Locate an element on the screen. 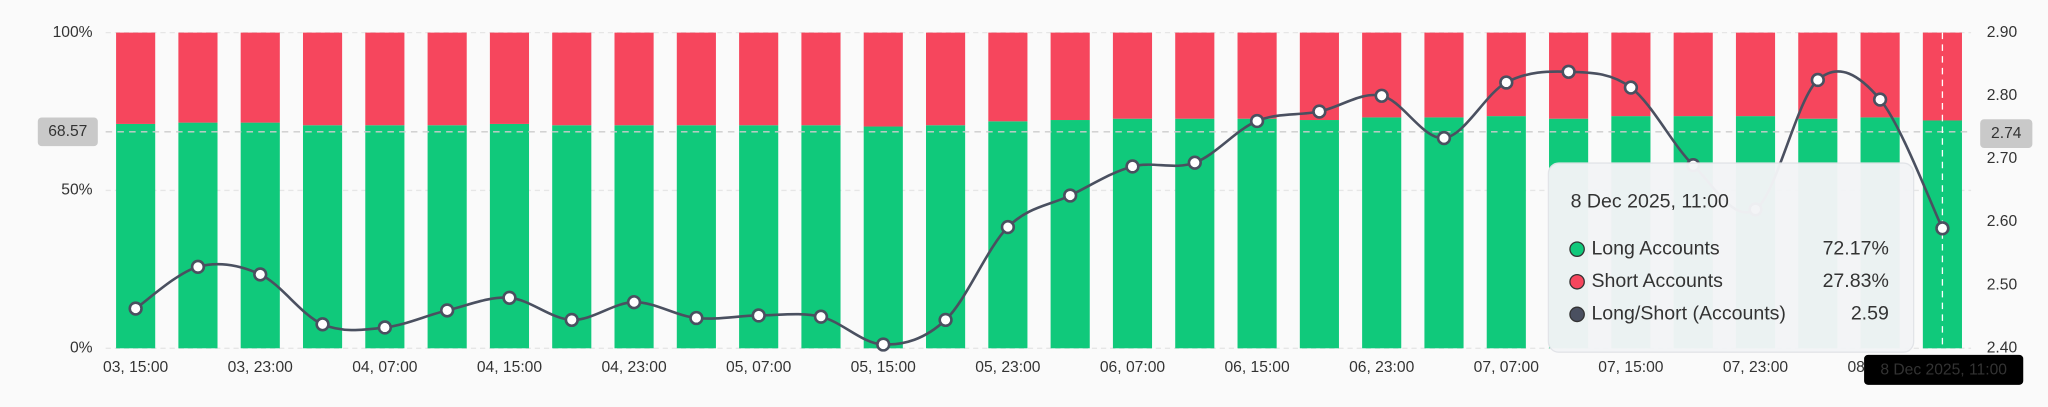 The height and width of the screenshot is (407, 2048). x-tick-label: 07, 15:00 is located at coordinates (1631, 367).